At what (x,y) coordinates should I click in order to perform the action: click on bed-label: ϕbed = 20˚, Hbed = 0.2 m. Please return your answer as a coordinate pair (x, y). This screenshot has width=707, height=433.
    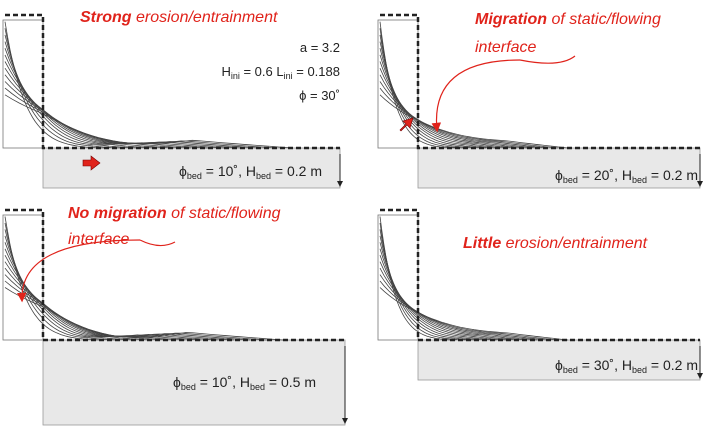
    Looking at the image, I should click on (626, 176).